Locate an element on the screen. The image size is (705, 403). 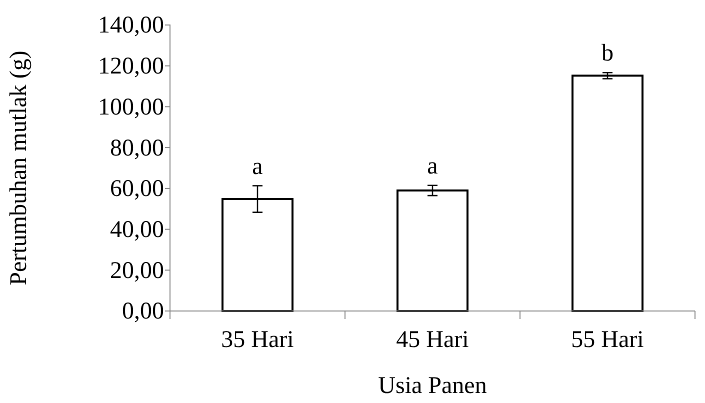
y-tick-label: 60,00 is located at coordinates (137, 189).